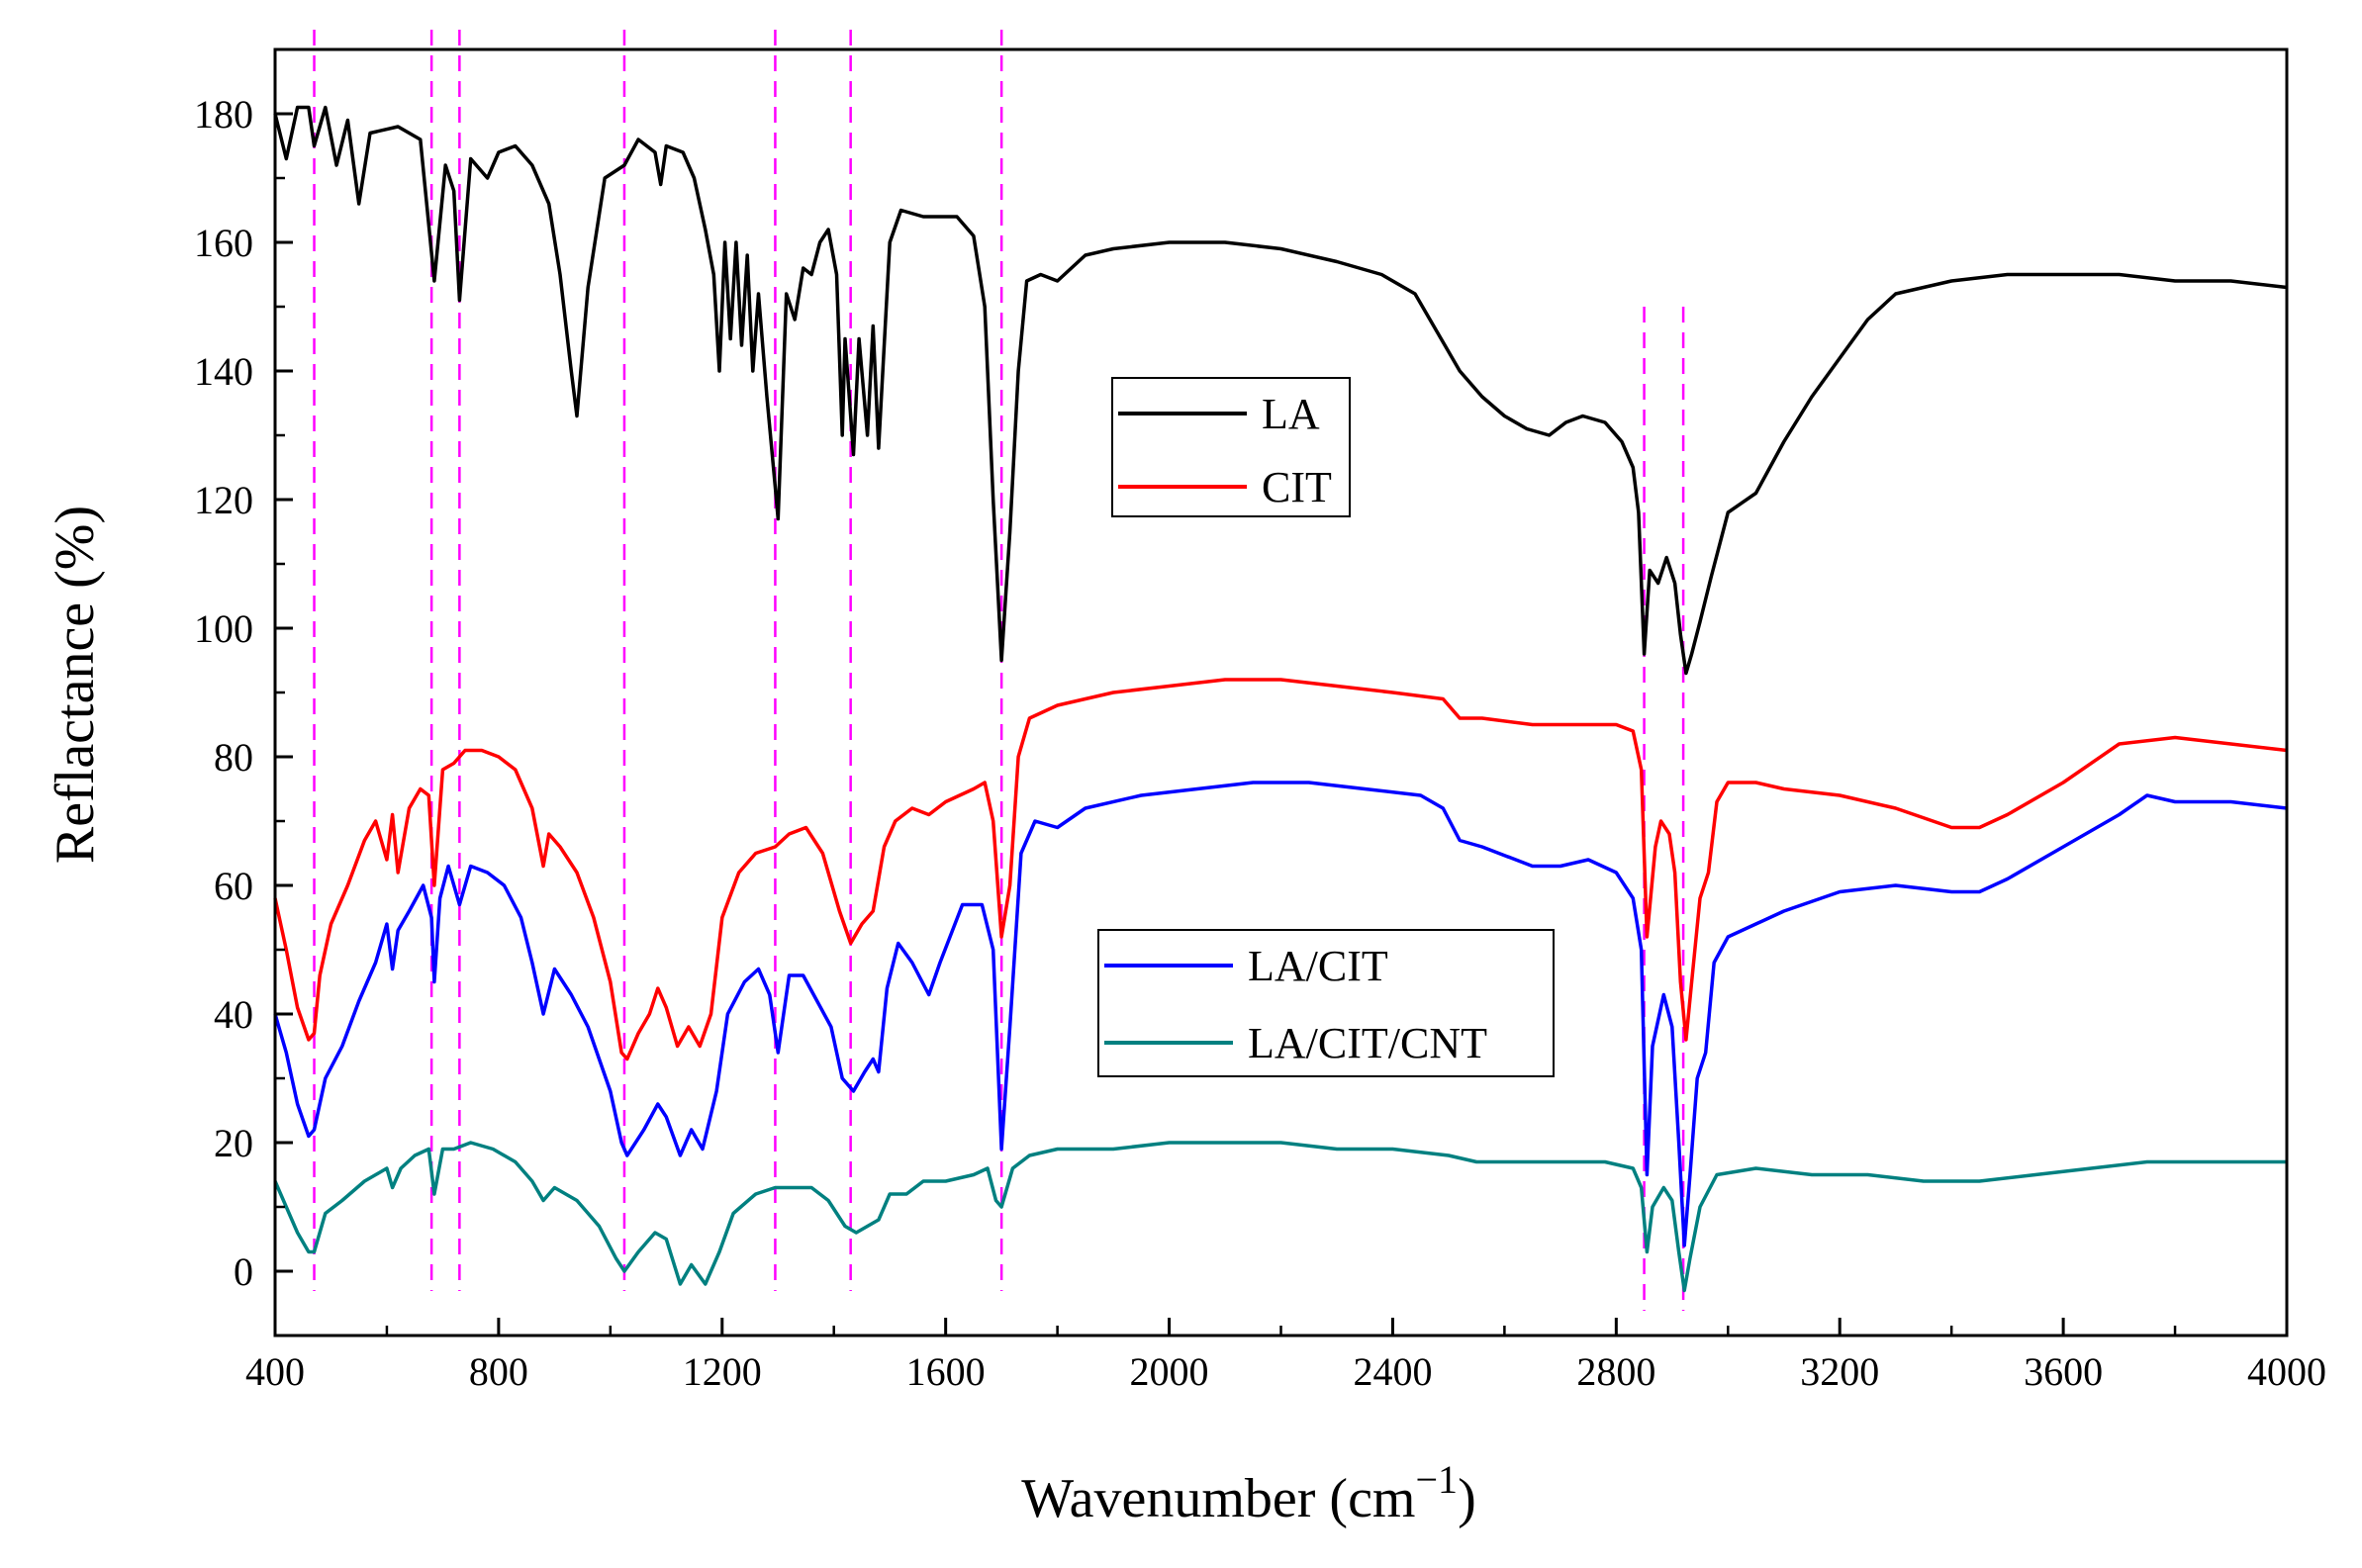 The height and width of the screenshot is (1568, 2362). Describe the element at coordinates (1169, 1371) in the screenshot. I see `x-tick-label-2000: 2000` at that location.